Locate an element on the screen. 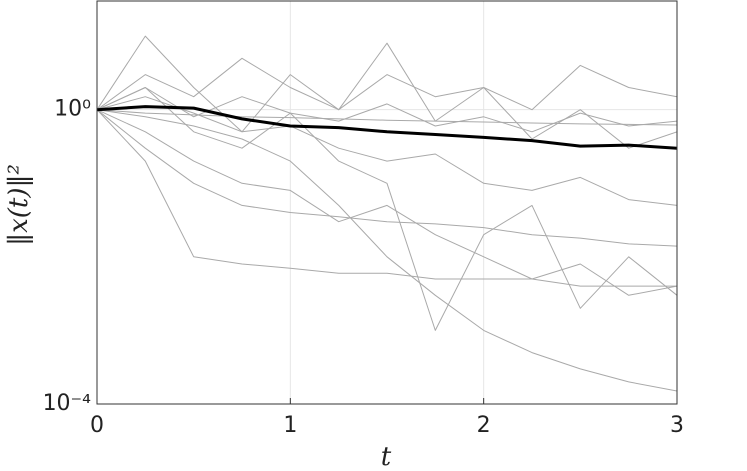 The height and width of the screenshot is (471, 747). x-tick-label: 1 is located at coordinates (290, 425).